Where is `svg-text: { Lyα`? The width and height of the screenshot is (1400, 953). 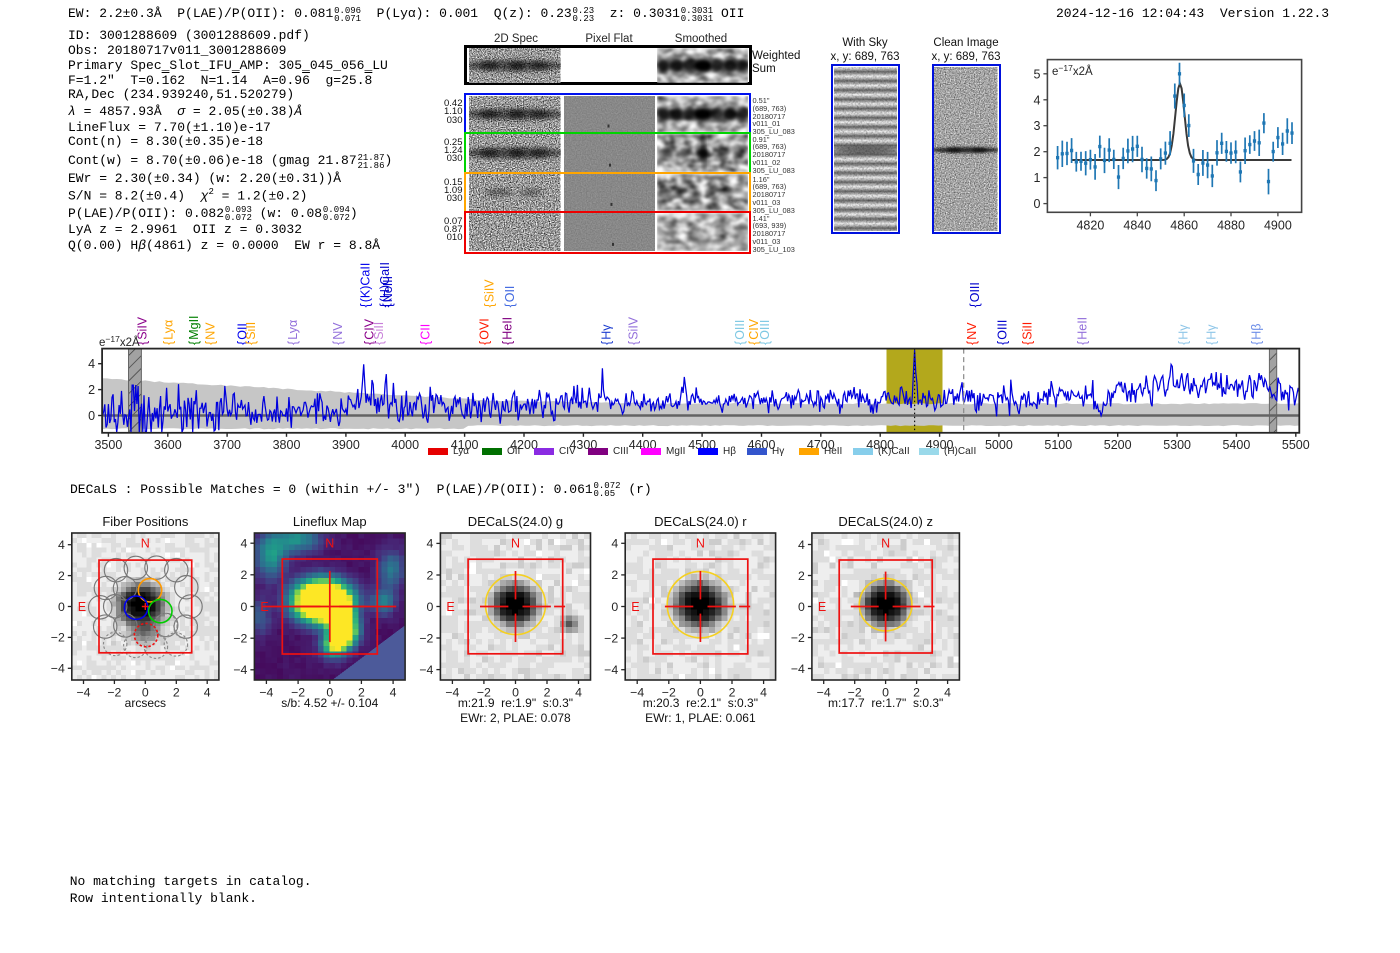 svg-text: { Lyα is located at coordinates (293, 332).